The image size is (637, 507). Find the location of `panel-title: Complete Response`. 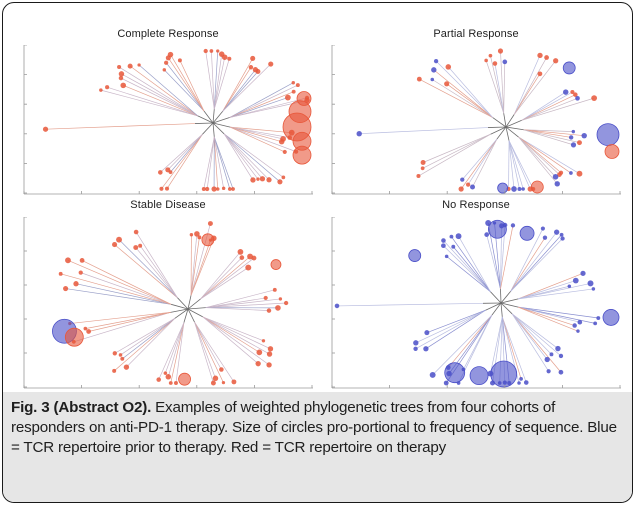

panel-title: Complete Response is located at coordinates (168, 34).